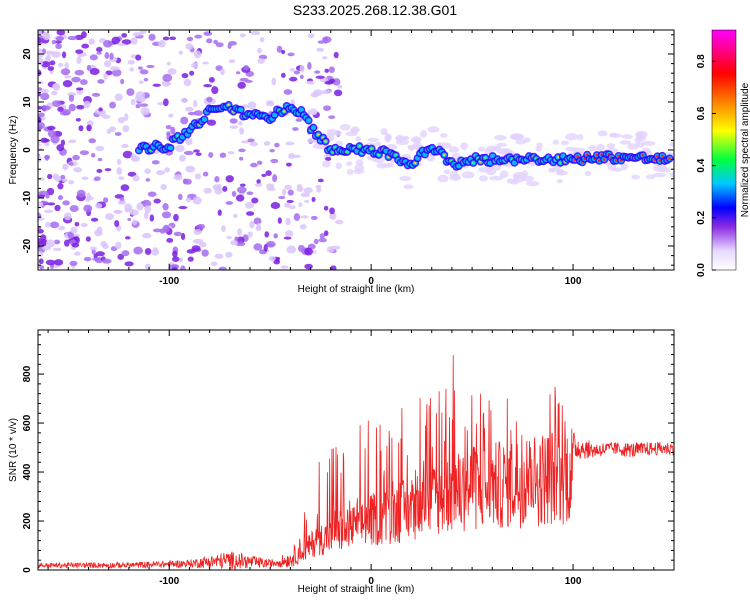 The image size is (750, 600). What do you see at coordinates (356, 589) in the screenshot?
I see `snr-x-axis-label: Height of straight line (km)` at bounding box center [356, 589].